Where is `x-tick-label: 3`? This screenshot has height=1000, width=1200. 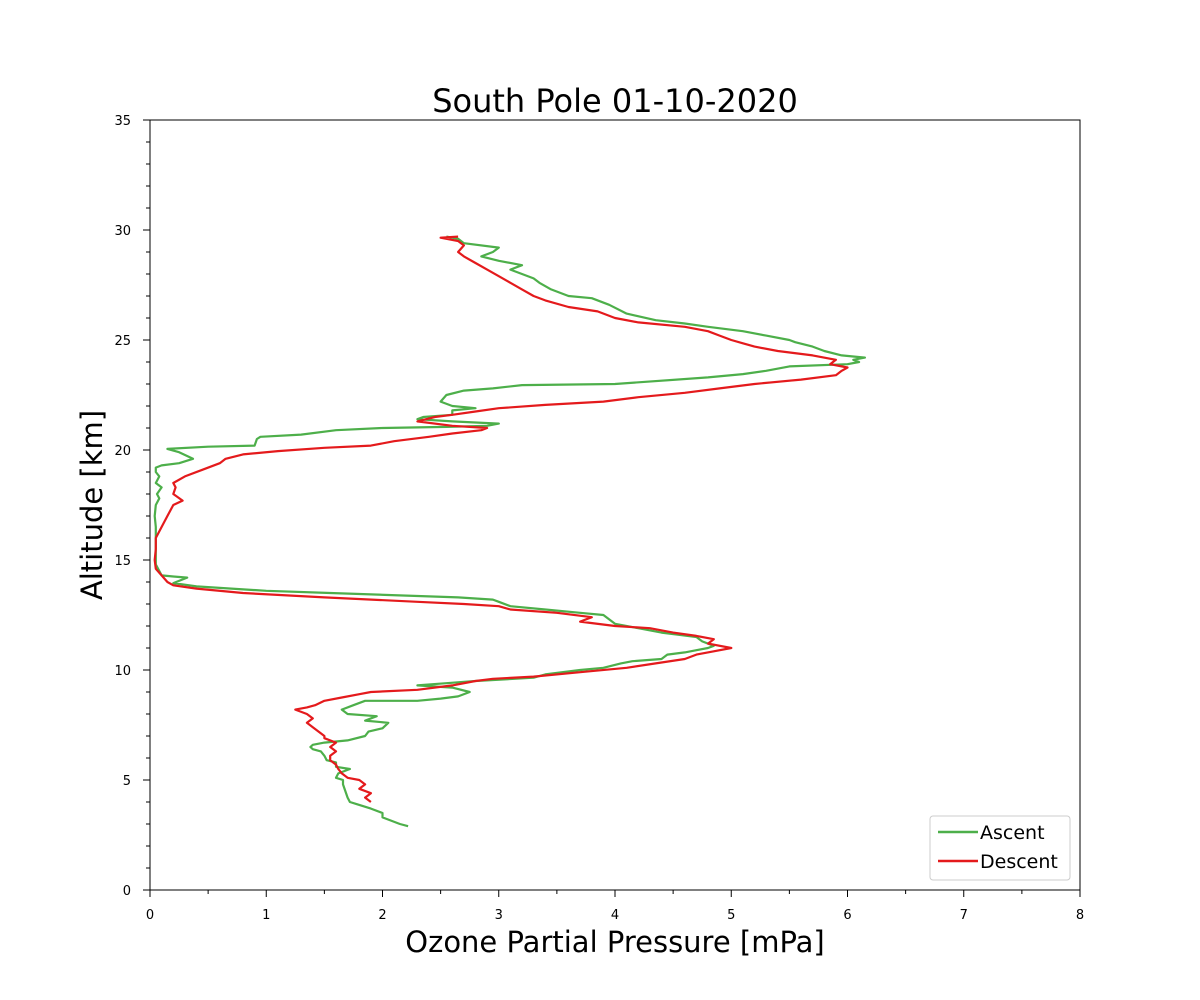 x-tick-label: 3 is located at coordinates (499, 915).